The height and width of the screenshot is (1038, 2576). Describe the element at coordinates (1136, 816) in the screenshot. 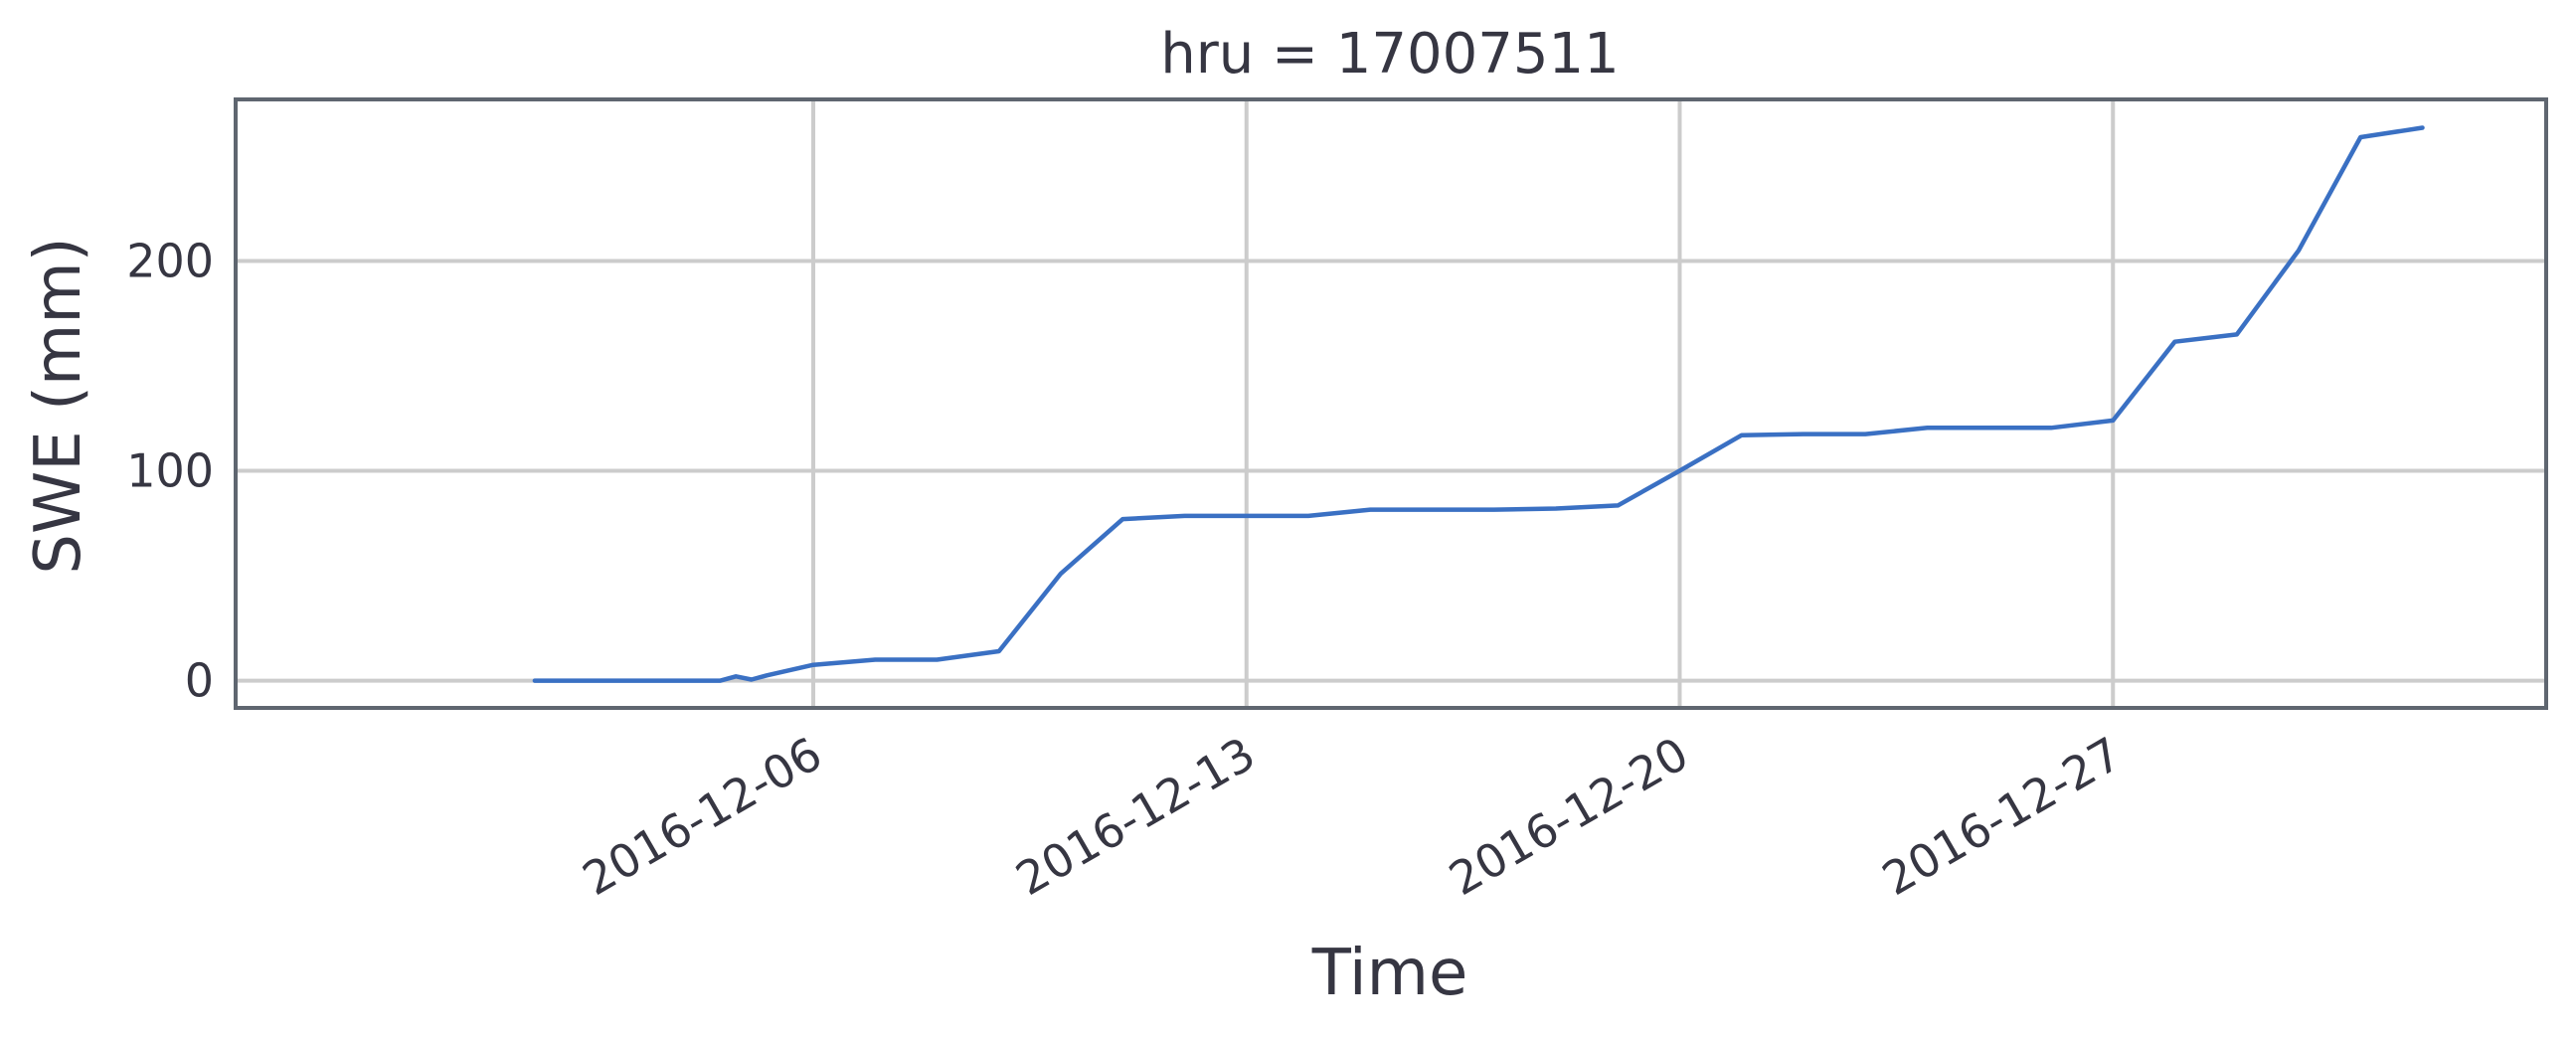

I see `x-tick-label: 2016-12-13` at that location.